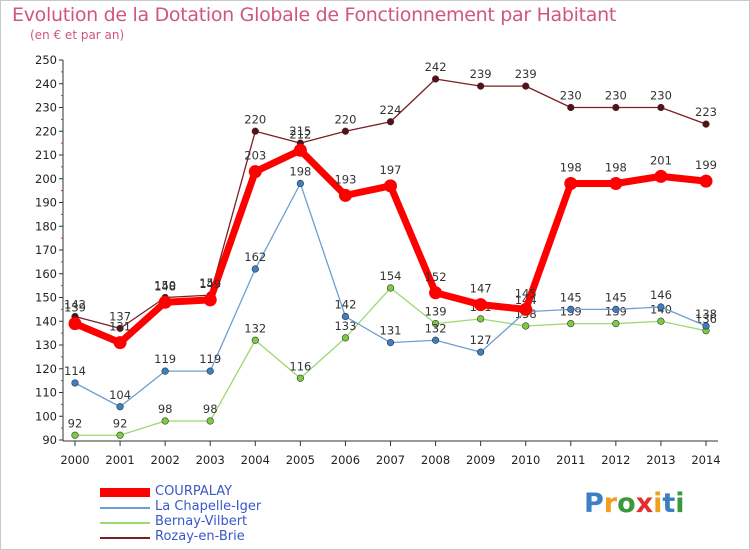  Describe the element at coordinates (436, 277) in the screenshot. I see `data-label-courpalay: 152` at that location.